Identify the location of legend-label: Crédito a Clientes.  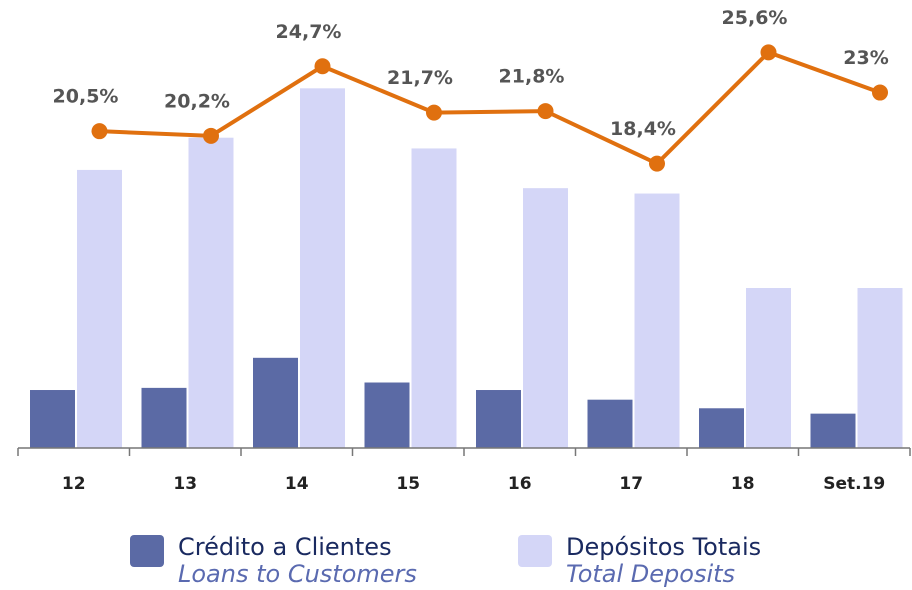
(285, 547).